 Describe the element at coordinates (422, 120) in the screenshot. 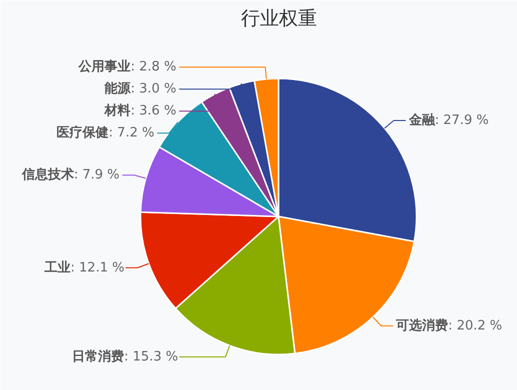

I see `slice-label: 金融` at that location.